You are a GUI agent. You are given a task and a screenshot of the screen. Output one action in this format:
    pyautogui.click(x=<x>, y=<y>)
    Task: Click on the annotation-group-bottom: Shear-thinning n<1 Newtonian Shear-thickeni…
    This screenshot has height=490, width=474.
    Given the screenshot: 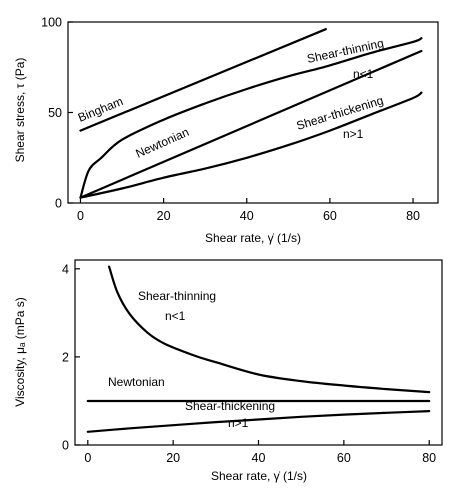 What is the action you would take?
    pyautogui.click(x=191, y=359)
    